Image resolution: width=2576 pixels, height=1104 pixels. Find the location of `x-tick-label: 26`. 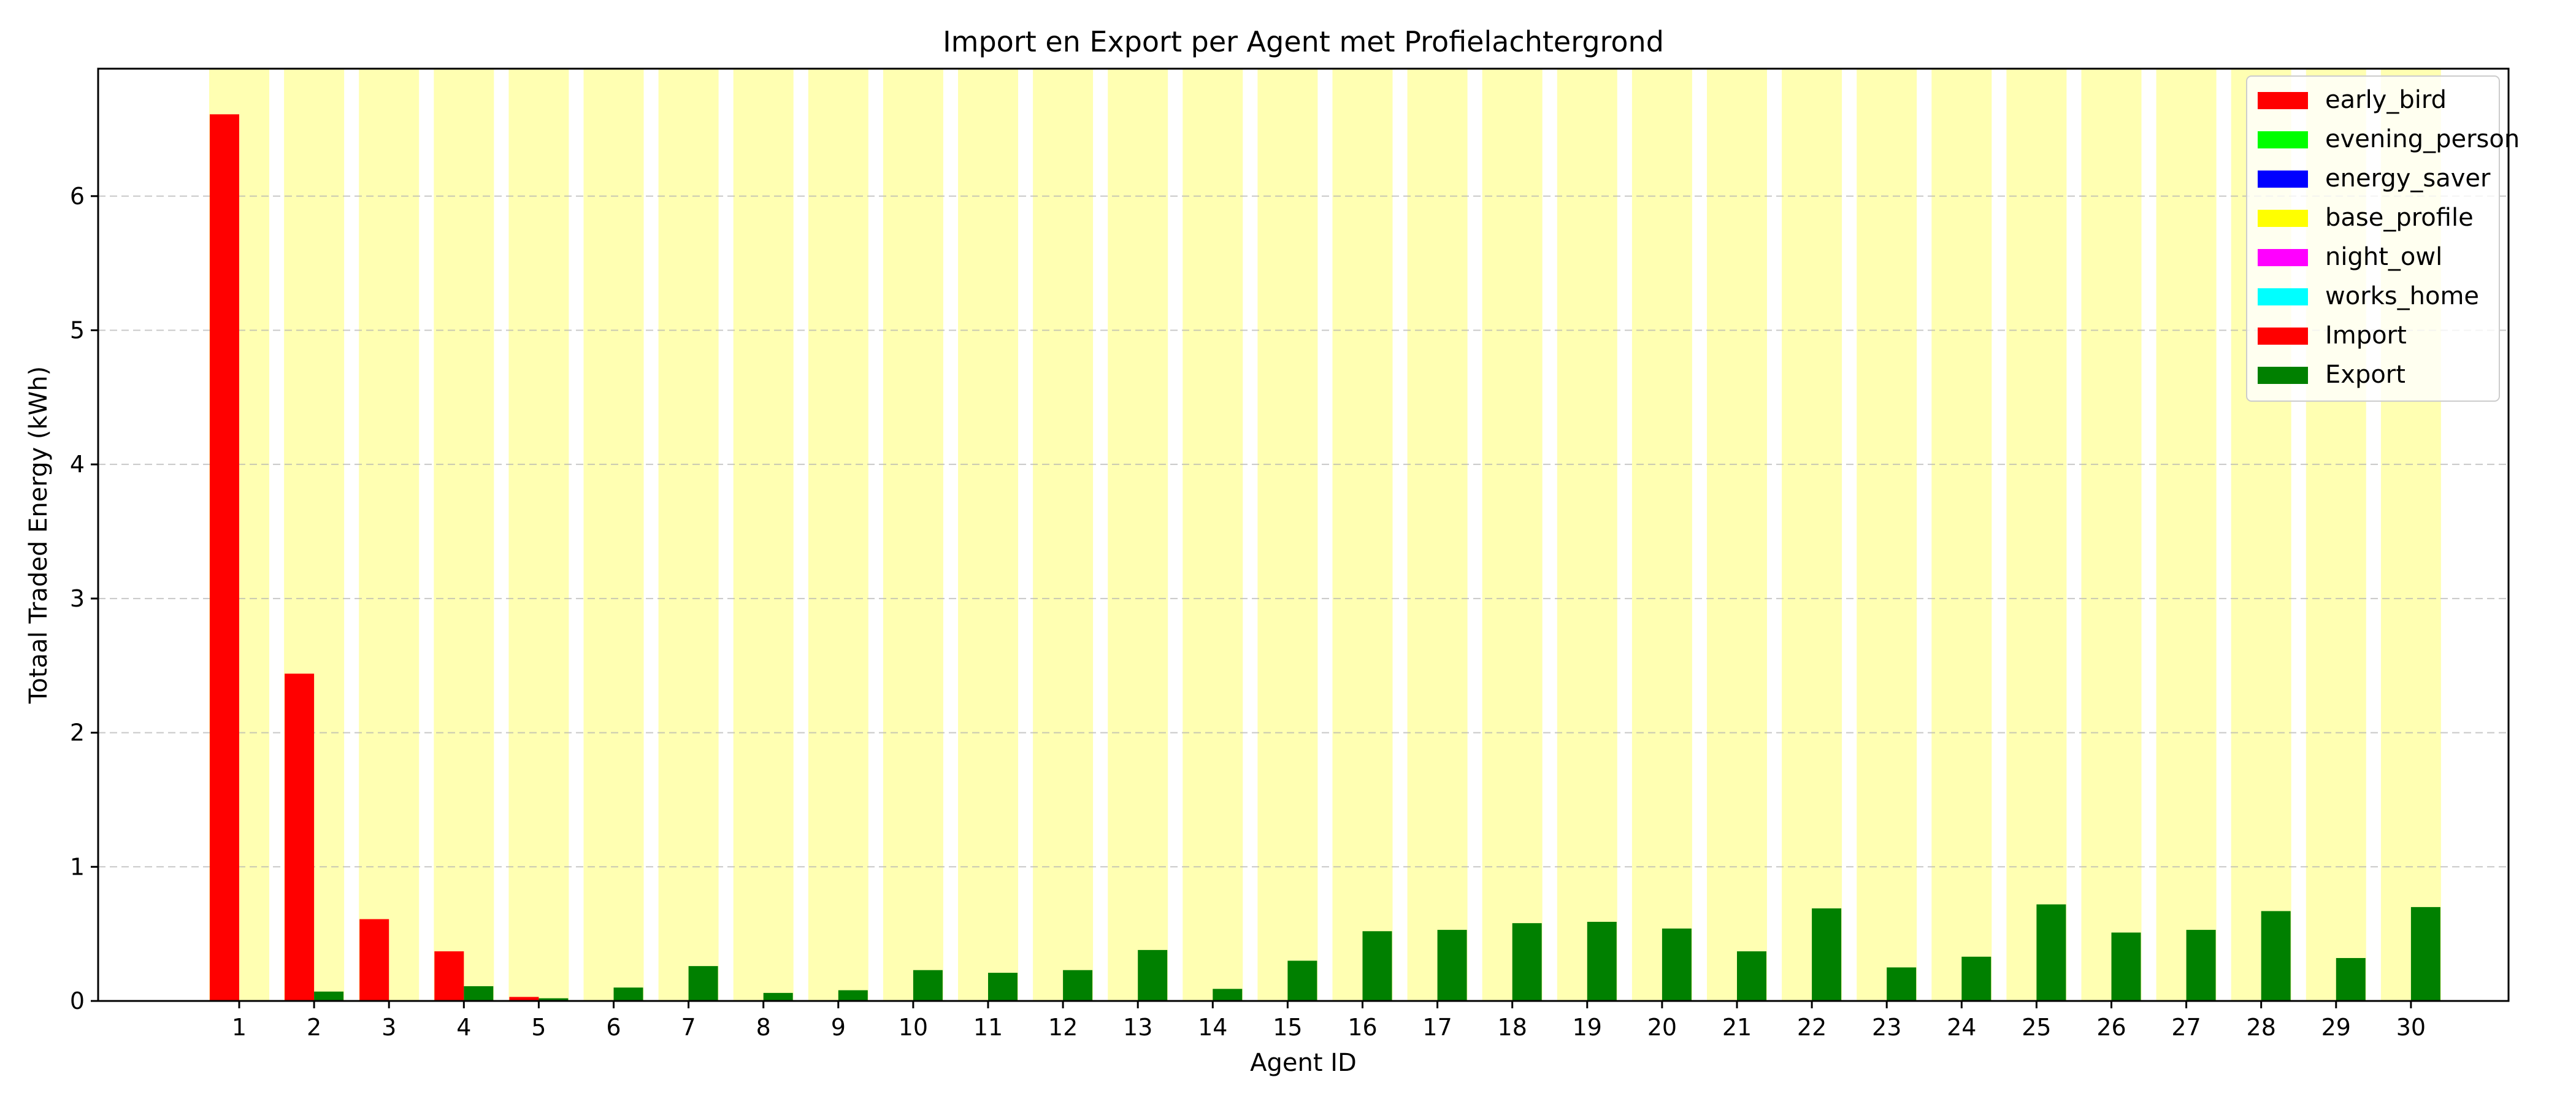

x-tick-label: 26 is located at coordinates (2111, 1027).